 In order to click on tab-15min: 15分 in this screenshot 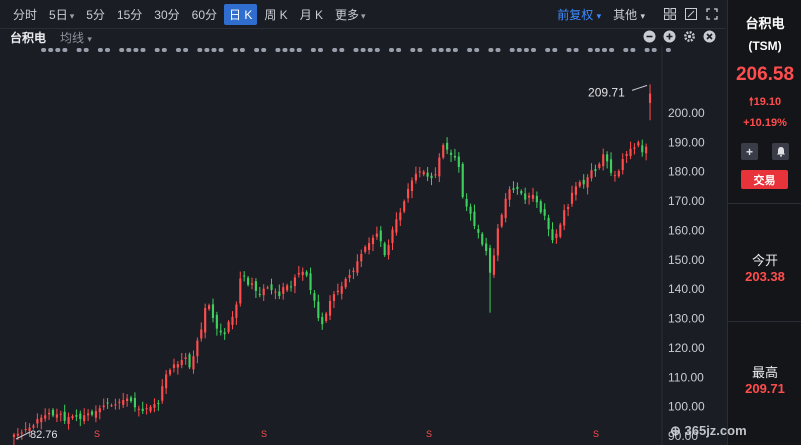, I will do `click(129, 14)`.